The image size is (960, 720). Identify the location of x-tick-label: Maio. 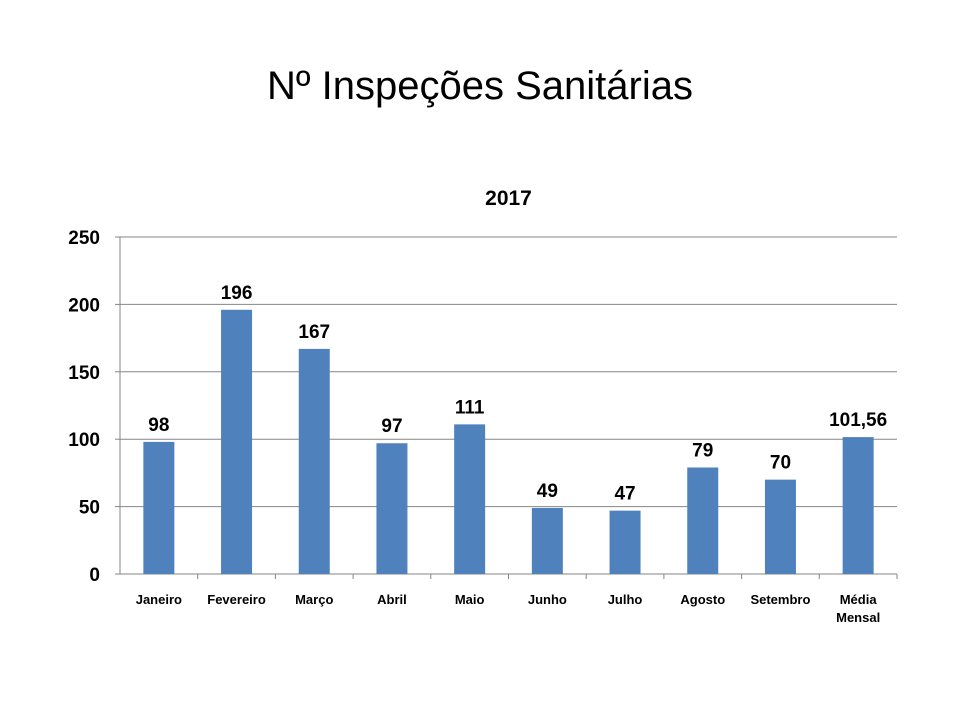
(470, 599).